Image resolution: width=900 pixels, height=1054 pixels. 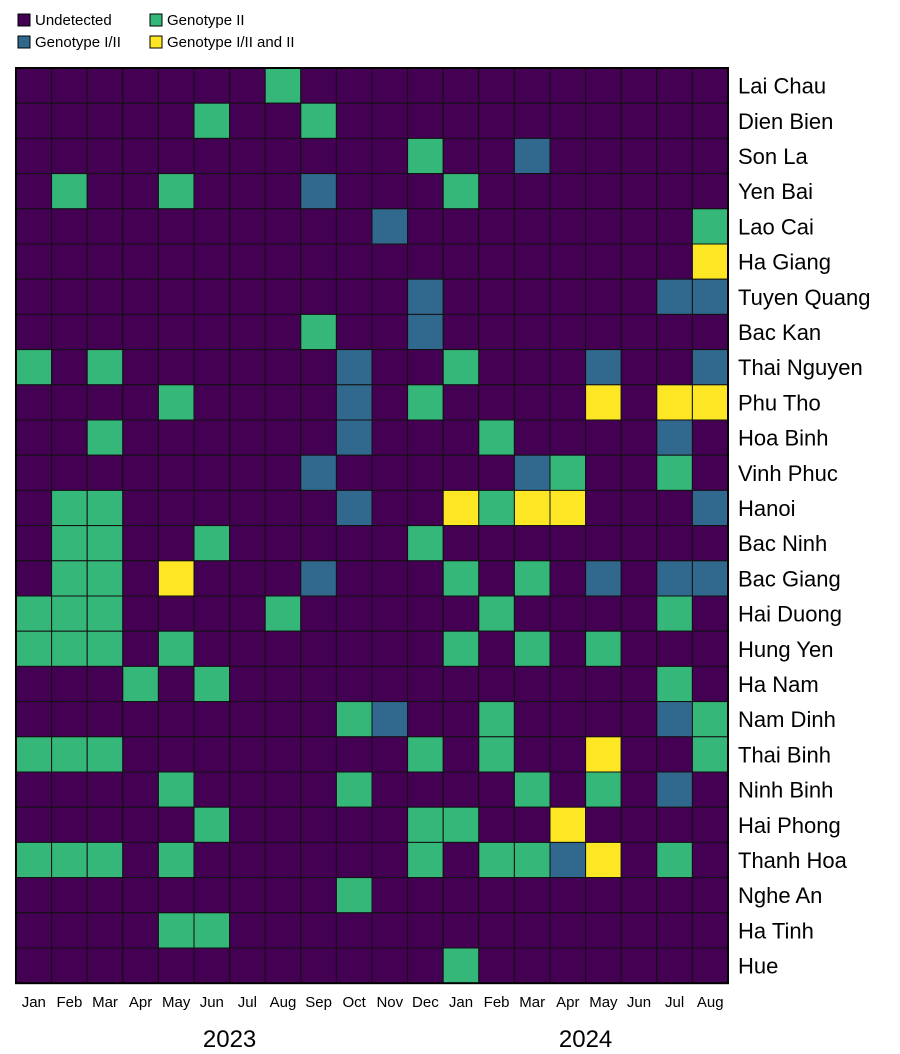 I want to click on province-label: Tuyen Quang, so click(x=804, y=297).